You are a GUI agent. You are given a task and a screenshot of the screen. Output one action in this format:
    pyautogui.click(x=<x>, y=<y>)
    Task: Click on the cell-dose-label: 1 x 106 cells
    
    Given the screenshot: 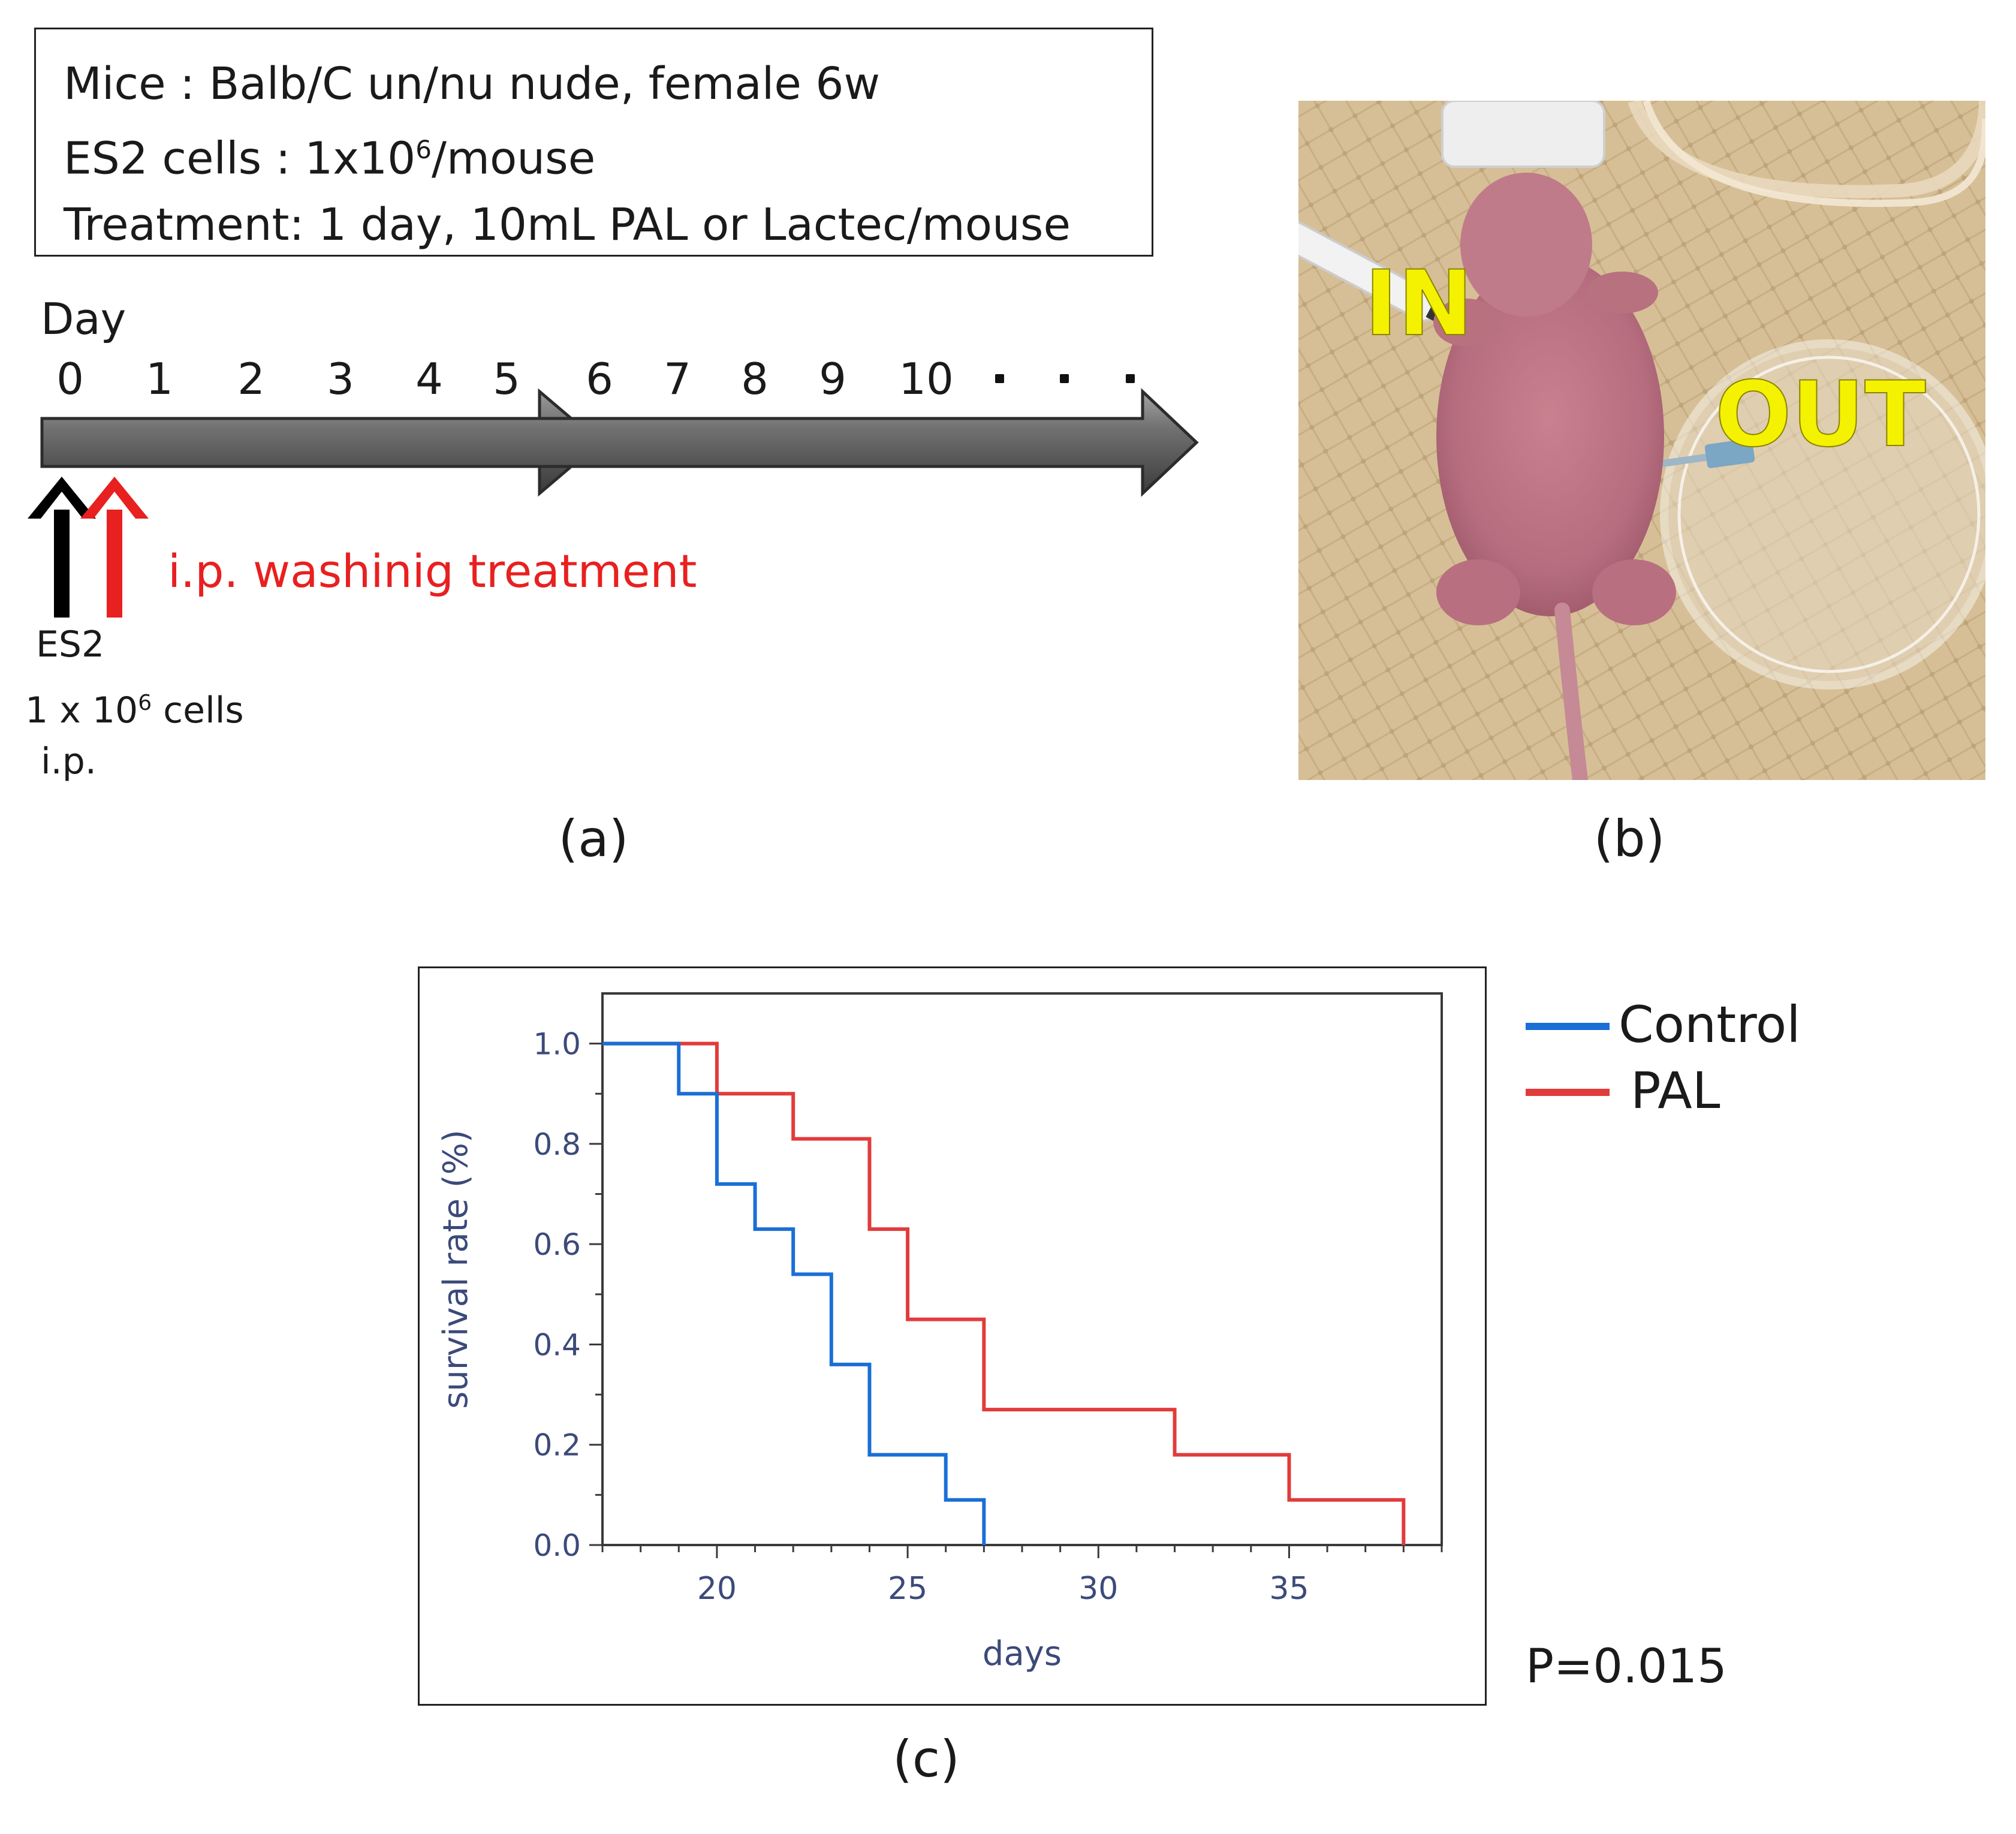 What is the action you would take?
    pyautogui.click(x=134, y=710)
    